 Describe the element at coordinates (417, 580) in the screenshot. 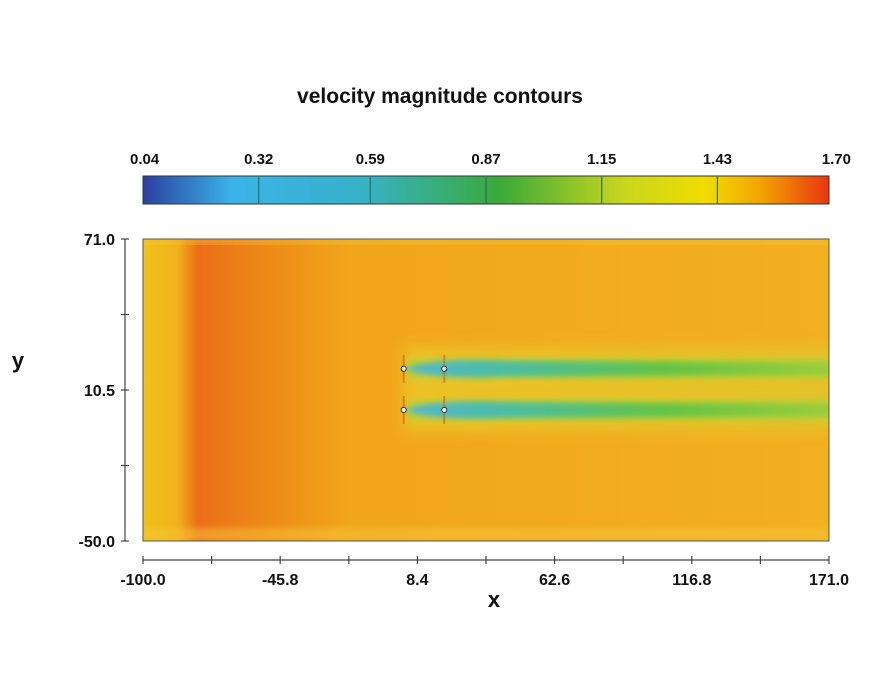

I see `x-tick-label: 8.4` at that location.